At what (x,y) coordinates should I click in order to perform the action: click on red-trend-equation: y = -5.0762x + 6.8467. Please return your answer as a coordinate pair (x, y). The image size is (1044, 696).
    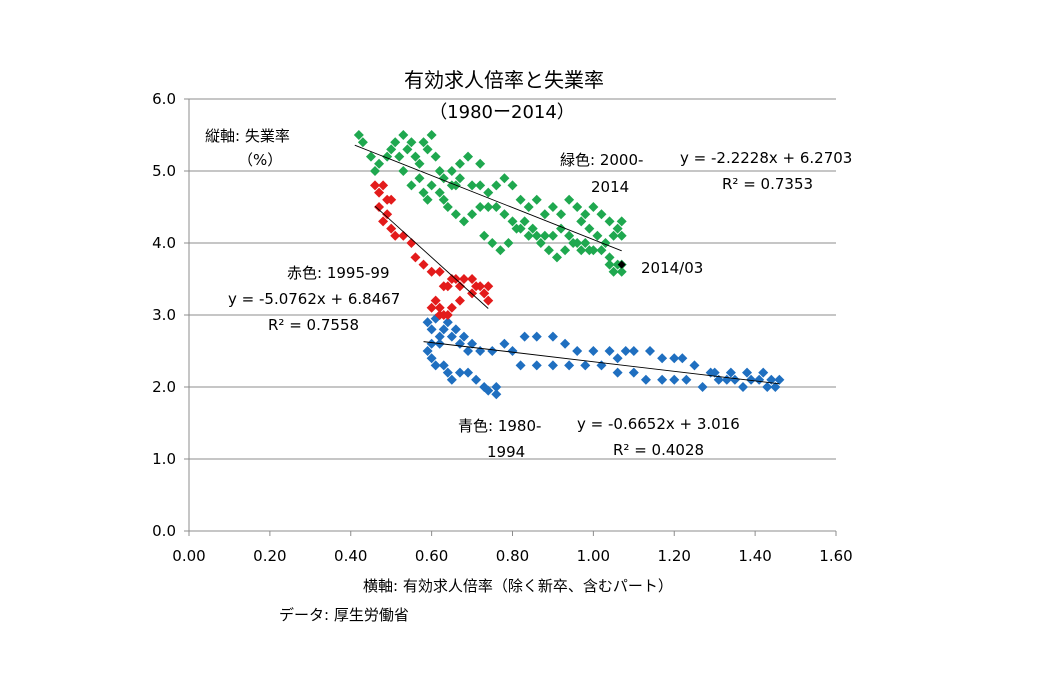
    Looking at the image, I should click on (314, 299).